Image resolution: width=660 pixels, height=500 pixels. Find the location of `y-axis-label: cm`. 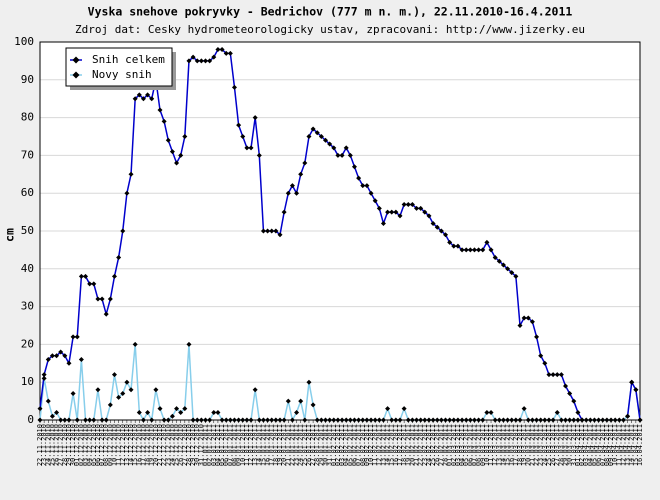

y-axis-label: cm is located at coordinates (10, 235).